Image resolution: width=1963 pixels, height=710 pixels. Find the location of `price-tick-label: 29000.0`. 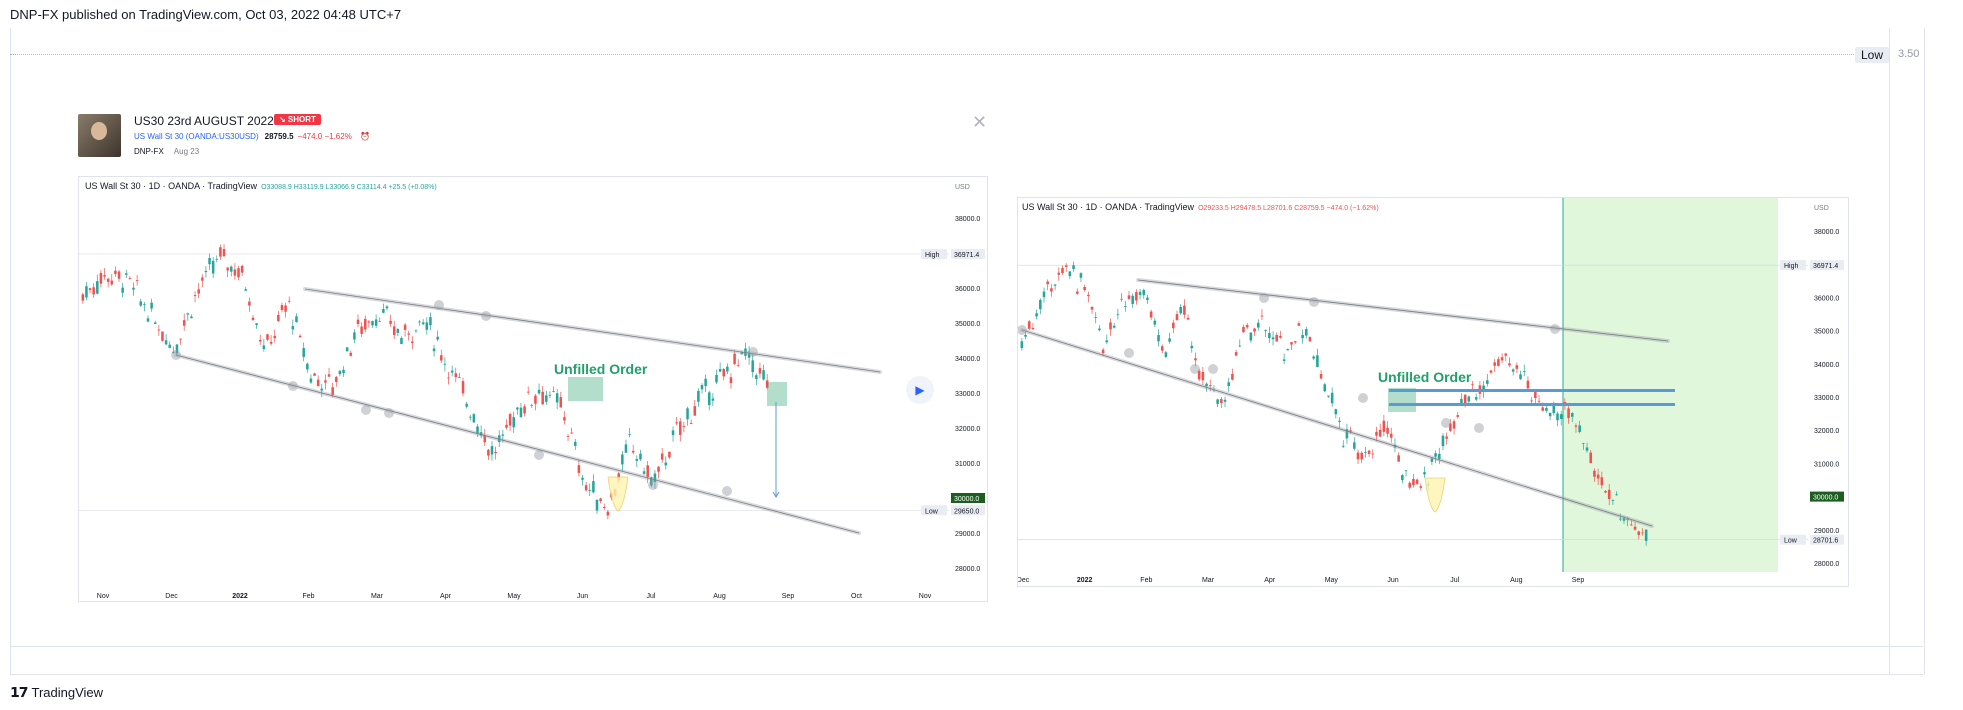

price-tick-label: 29000.0 is located at coordinates (967, 534).